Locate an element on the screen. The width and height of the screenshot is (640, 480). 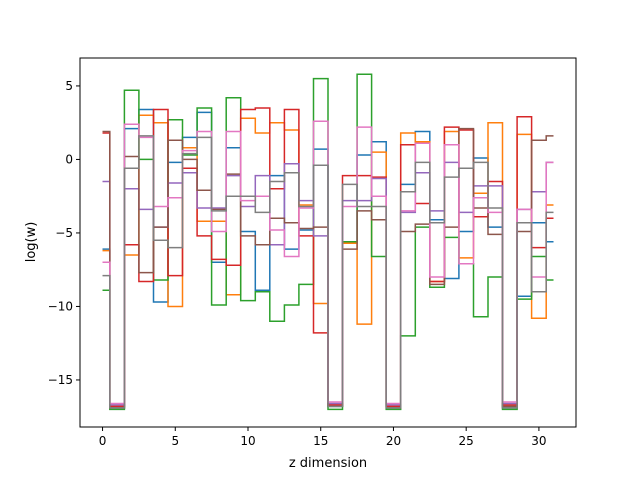
x-tick-label: 30 is located at coordinates (538, 441).